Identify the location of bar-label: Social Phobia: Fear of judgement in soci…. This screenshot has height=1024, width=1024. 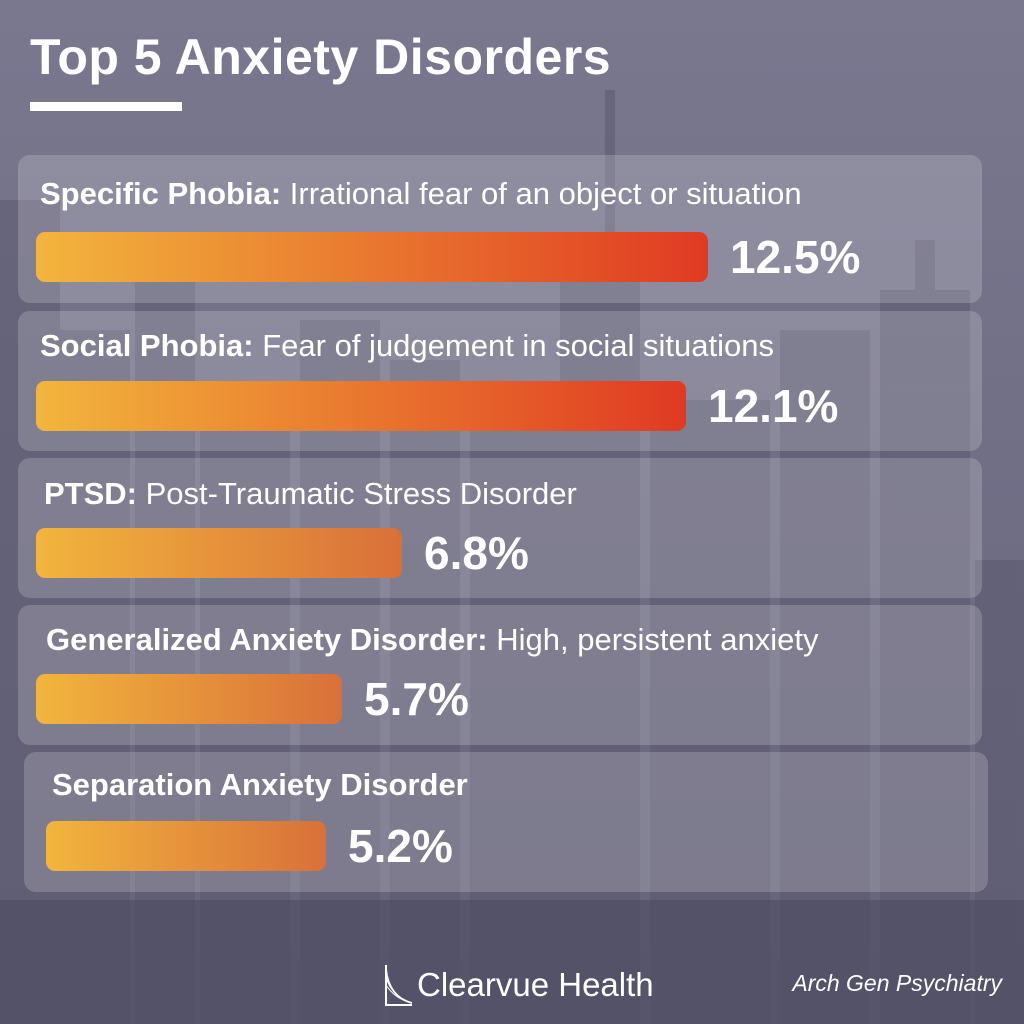
(407, 346).